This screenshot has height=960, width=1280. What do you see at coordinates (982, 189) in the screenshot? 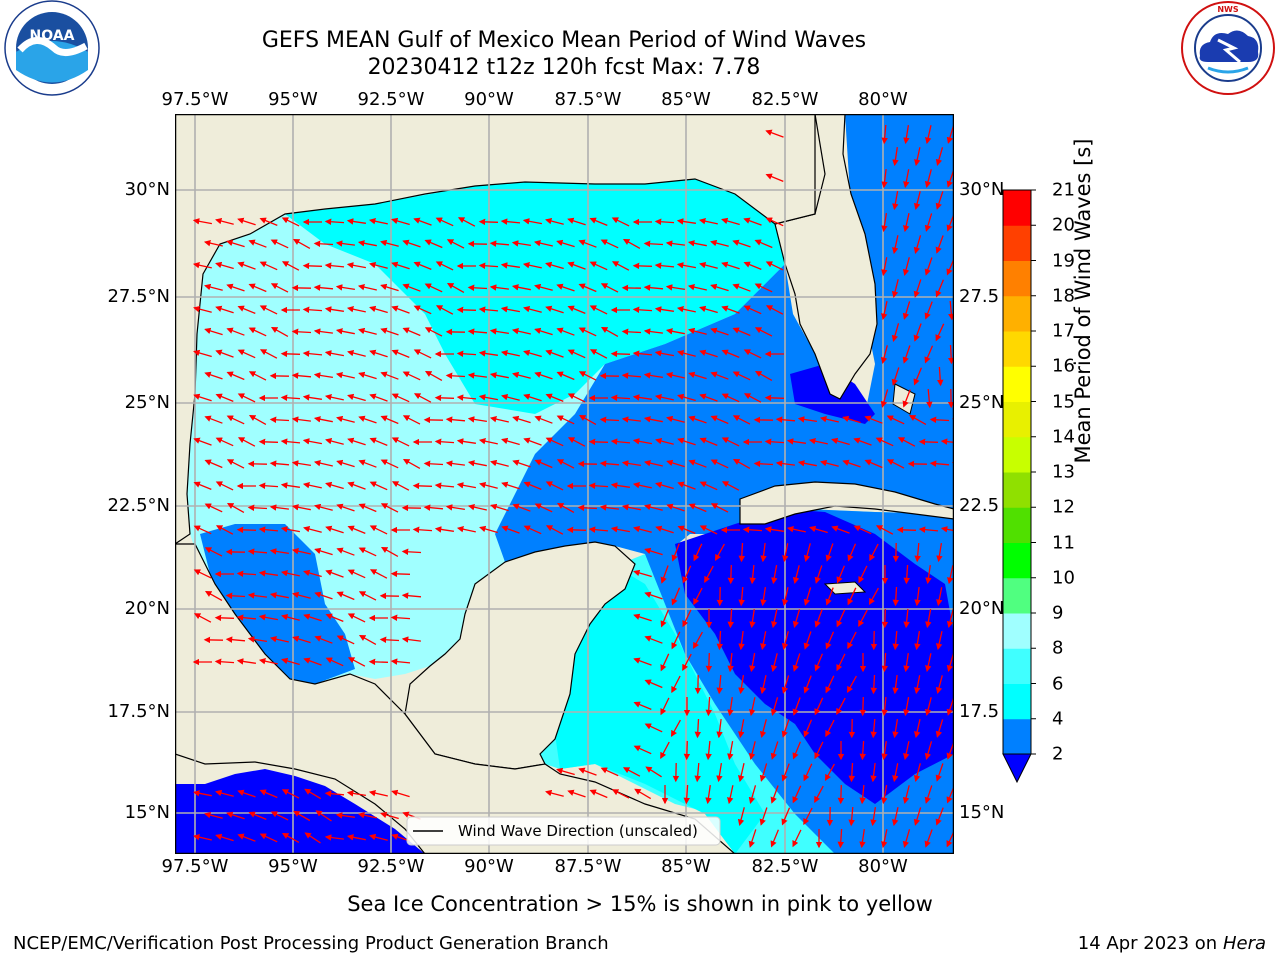
I see `lat-tick-right: 30°N` at bounding box center [982, 189].